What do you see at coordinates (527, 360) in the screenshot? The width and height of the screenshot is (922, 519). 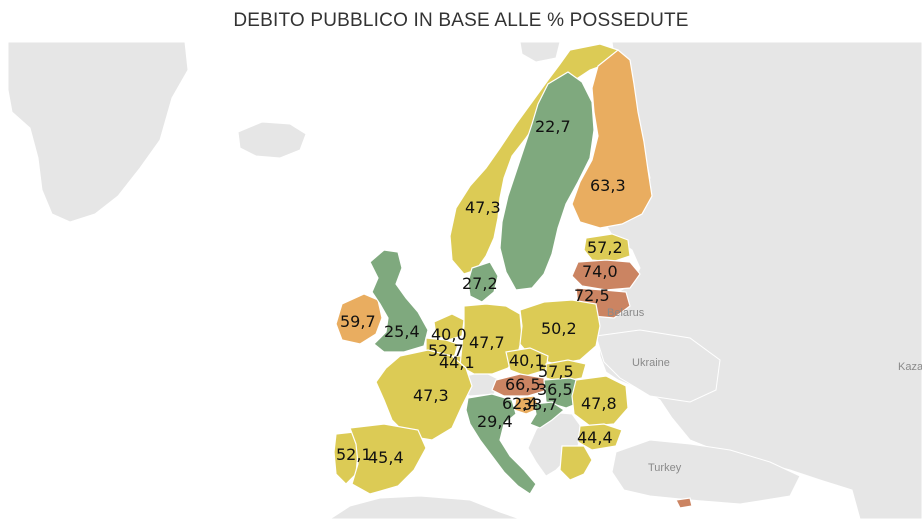 I see `label-czechia: 40,1` at bounding box center [527, 360].